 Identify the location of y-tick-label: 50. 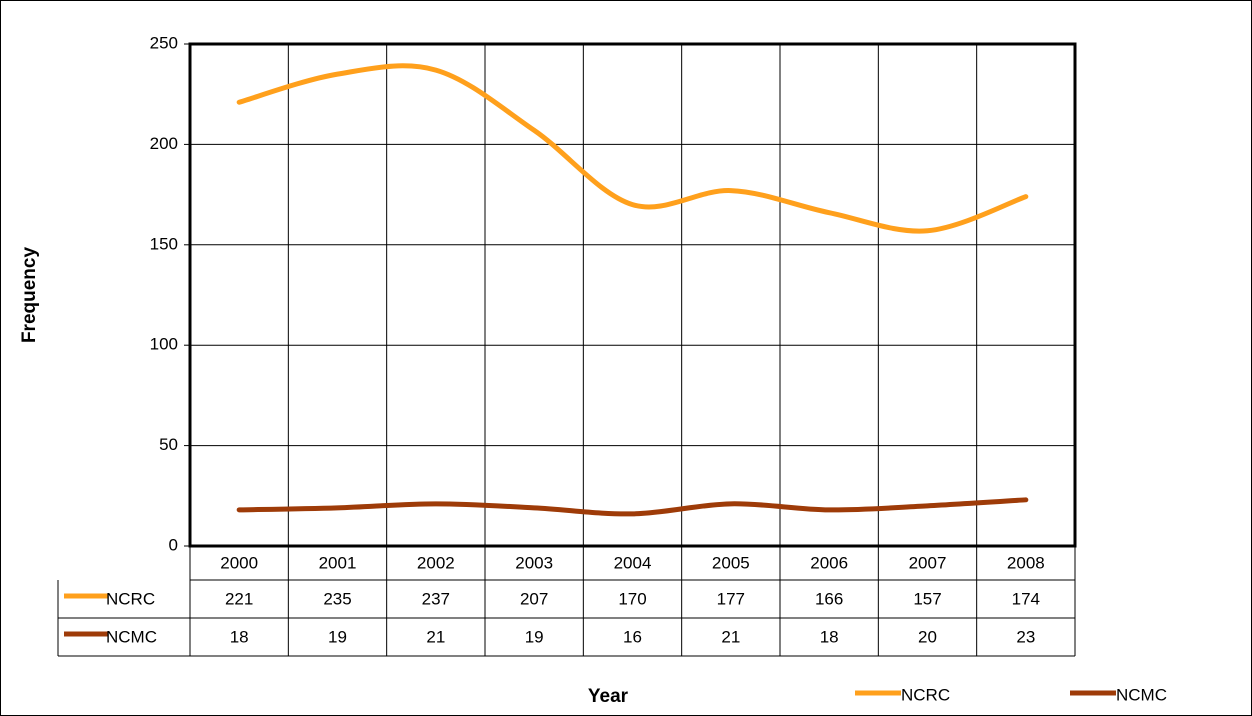
(168, 444).